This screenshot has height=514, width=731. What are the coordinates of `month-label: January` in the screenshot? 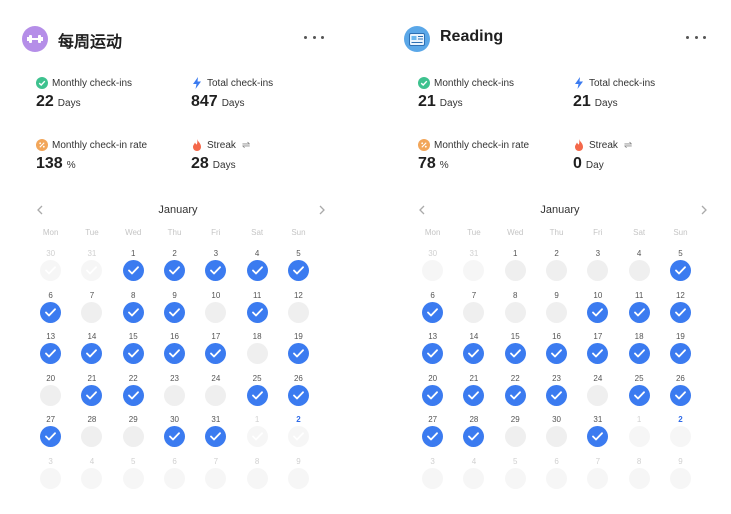 It's located at (178, 210).